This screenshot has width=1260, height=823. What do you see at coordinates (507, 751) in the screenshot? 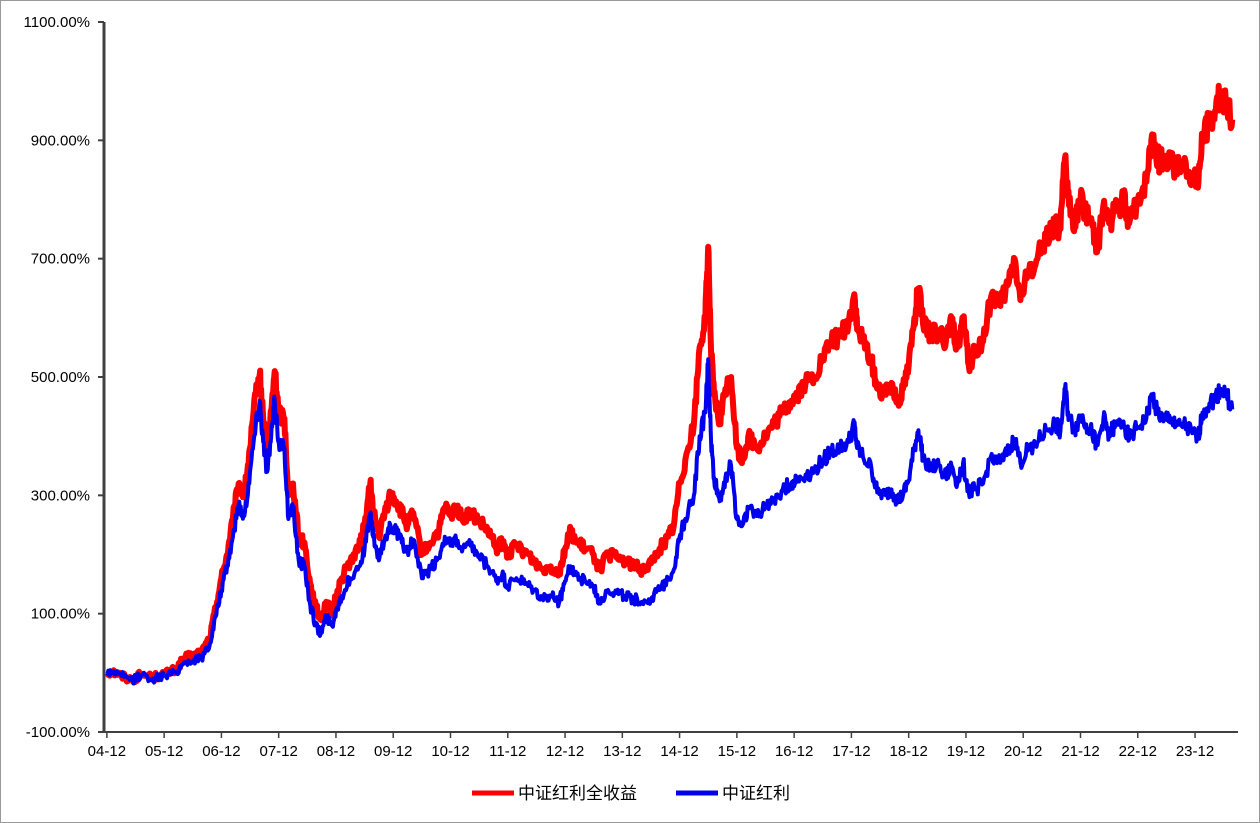
I see `x-tick-label: 11-12` at bounding box center [507, 751].